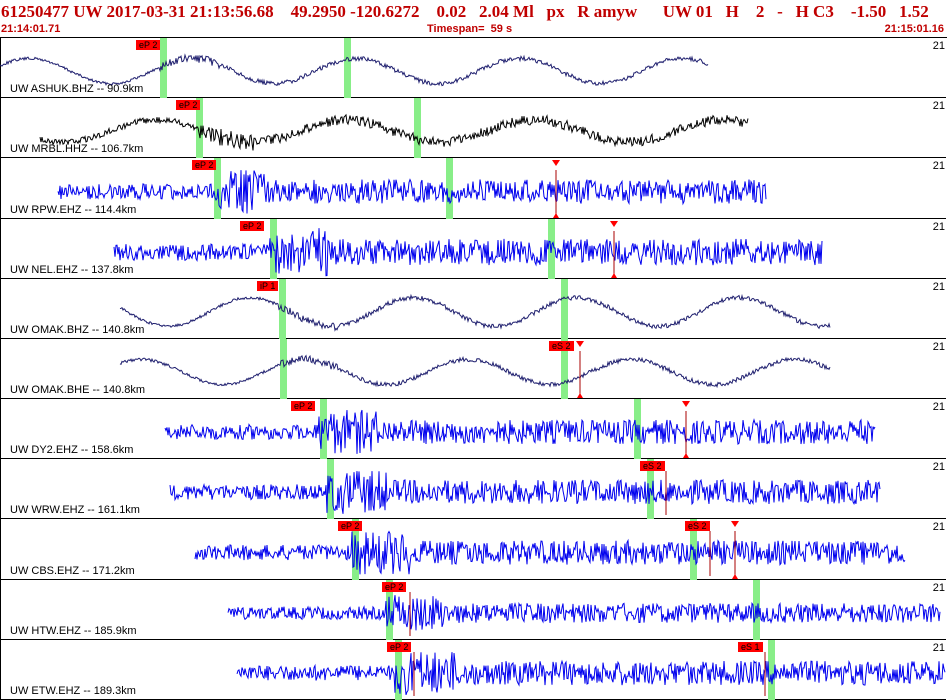 The height and width of the screenshot is (700, 947). What do you see at coordinates (75, 510) in the screenshot?
I see `station-channel-label: UW WRW.EHZ -- 161.1km` at bounding box center [75, 510].